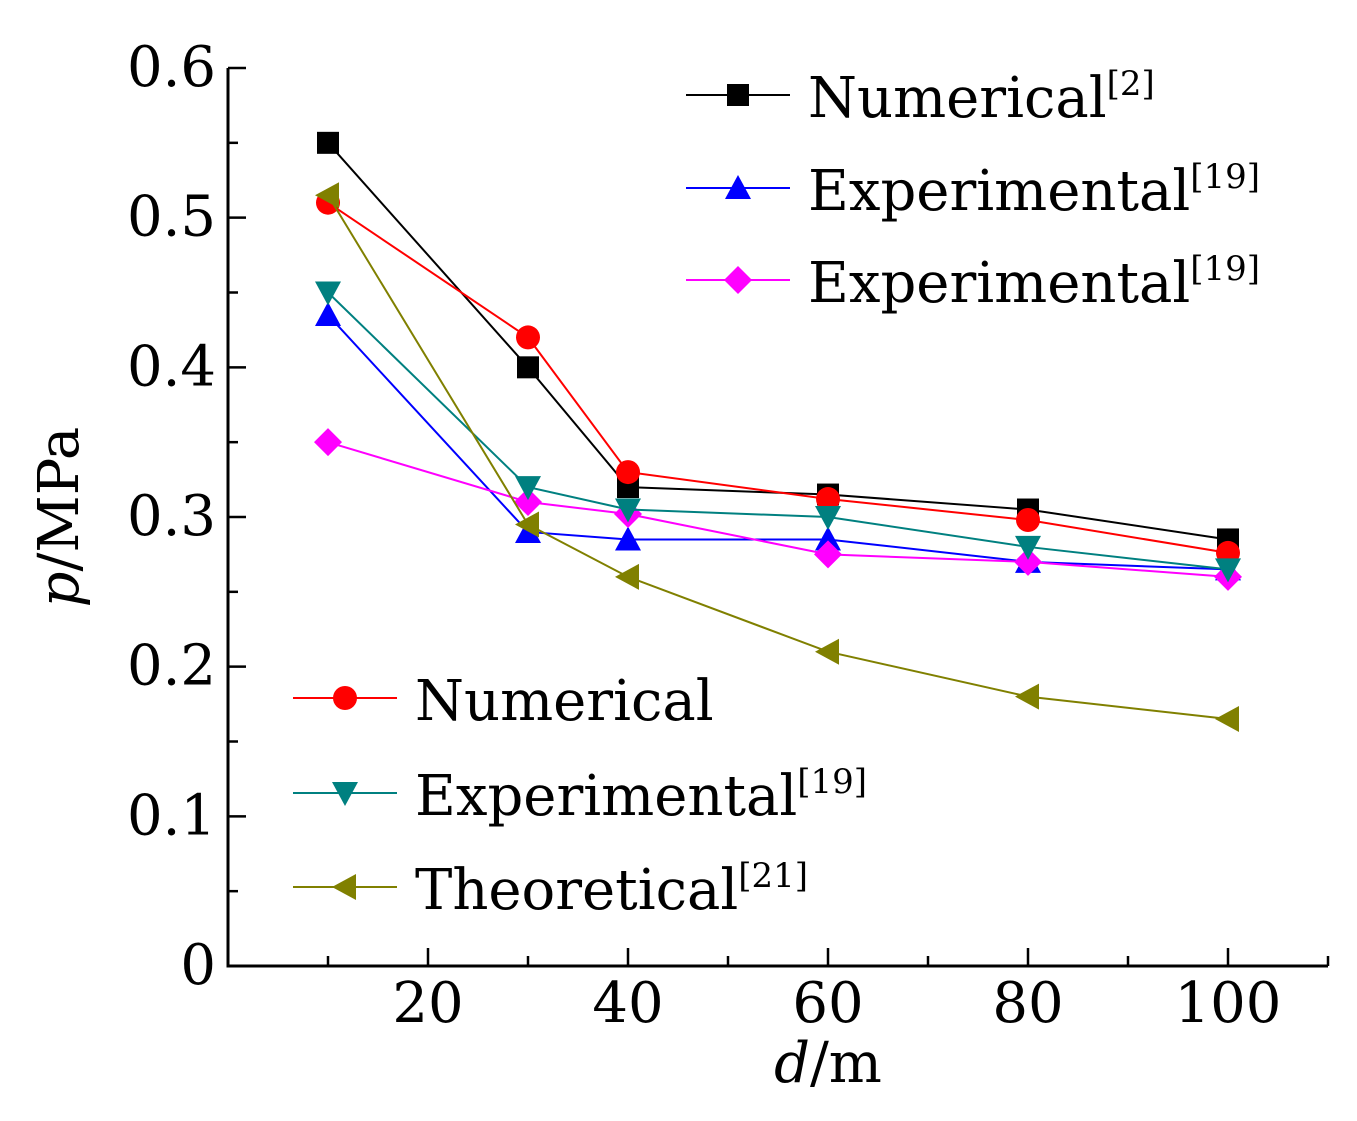 The height and width of the screenshot is (1121, 1357). I want to click on y-tick-label: 0.6, so click(171, 67).